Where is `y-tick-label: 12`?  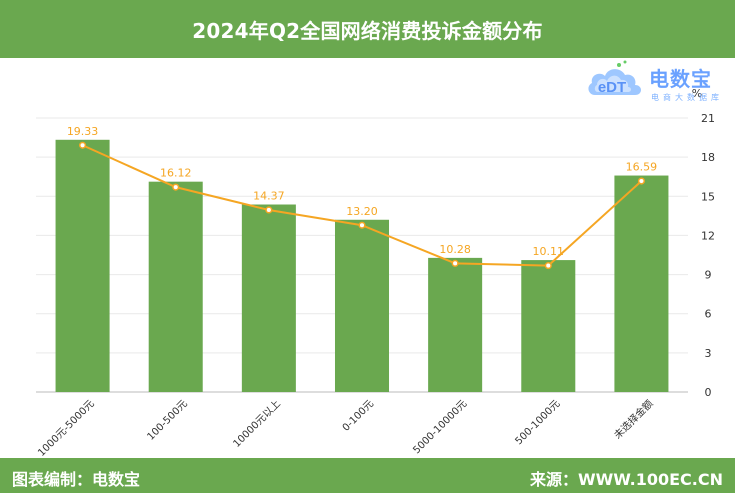
y-tick-label: 12 is located at coordinates (708, 235).